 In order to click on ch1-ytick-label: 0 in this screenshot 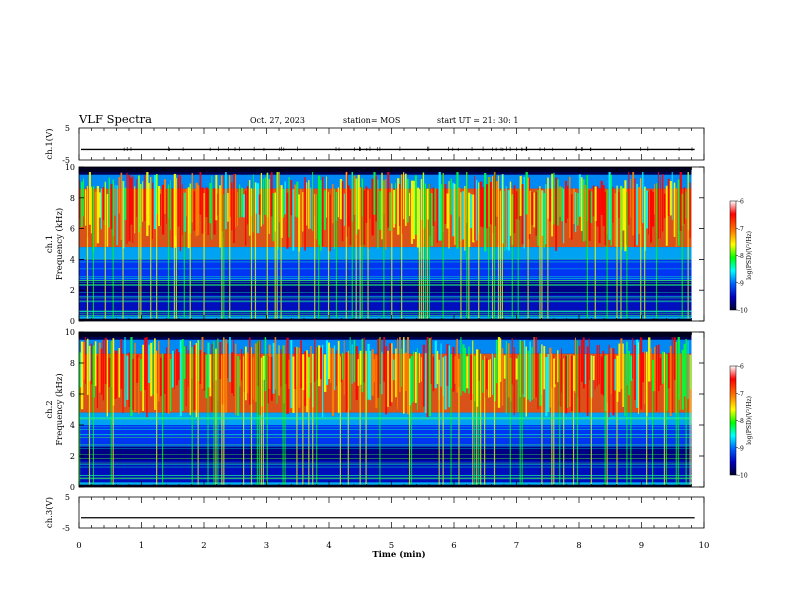, I will do `click(72, 321)`.